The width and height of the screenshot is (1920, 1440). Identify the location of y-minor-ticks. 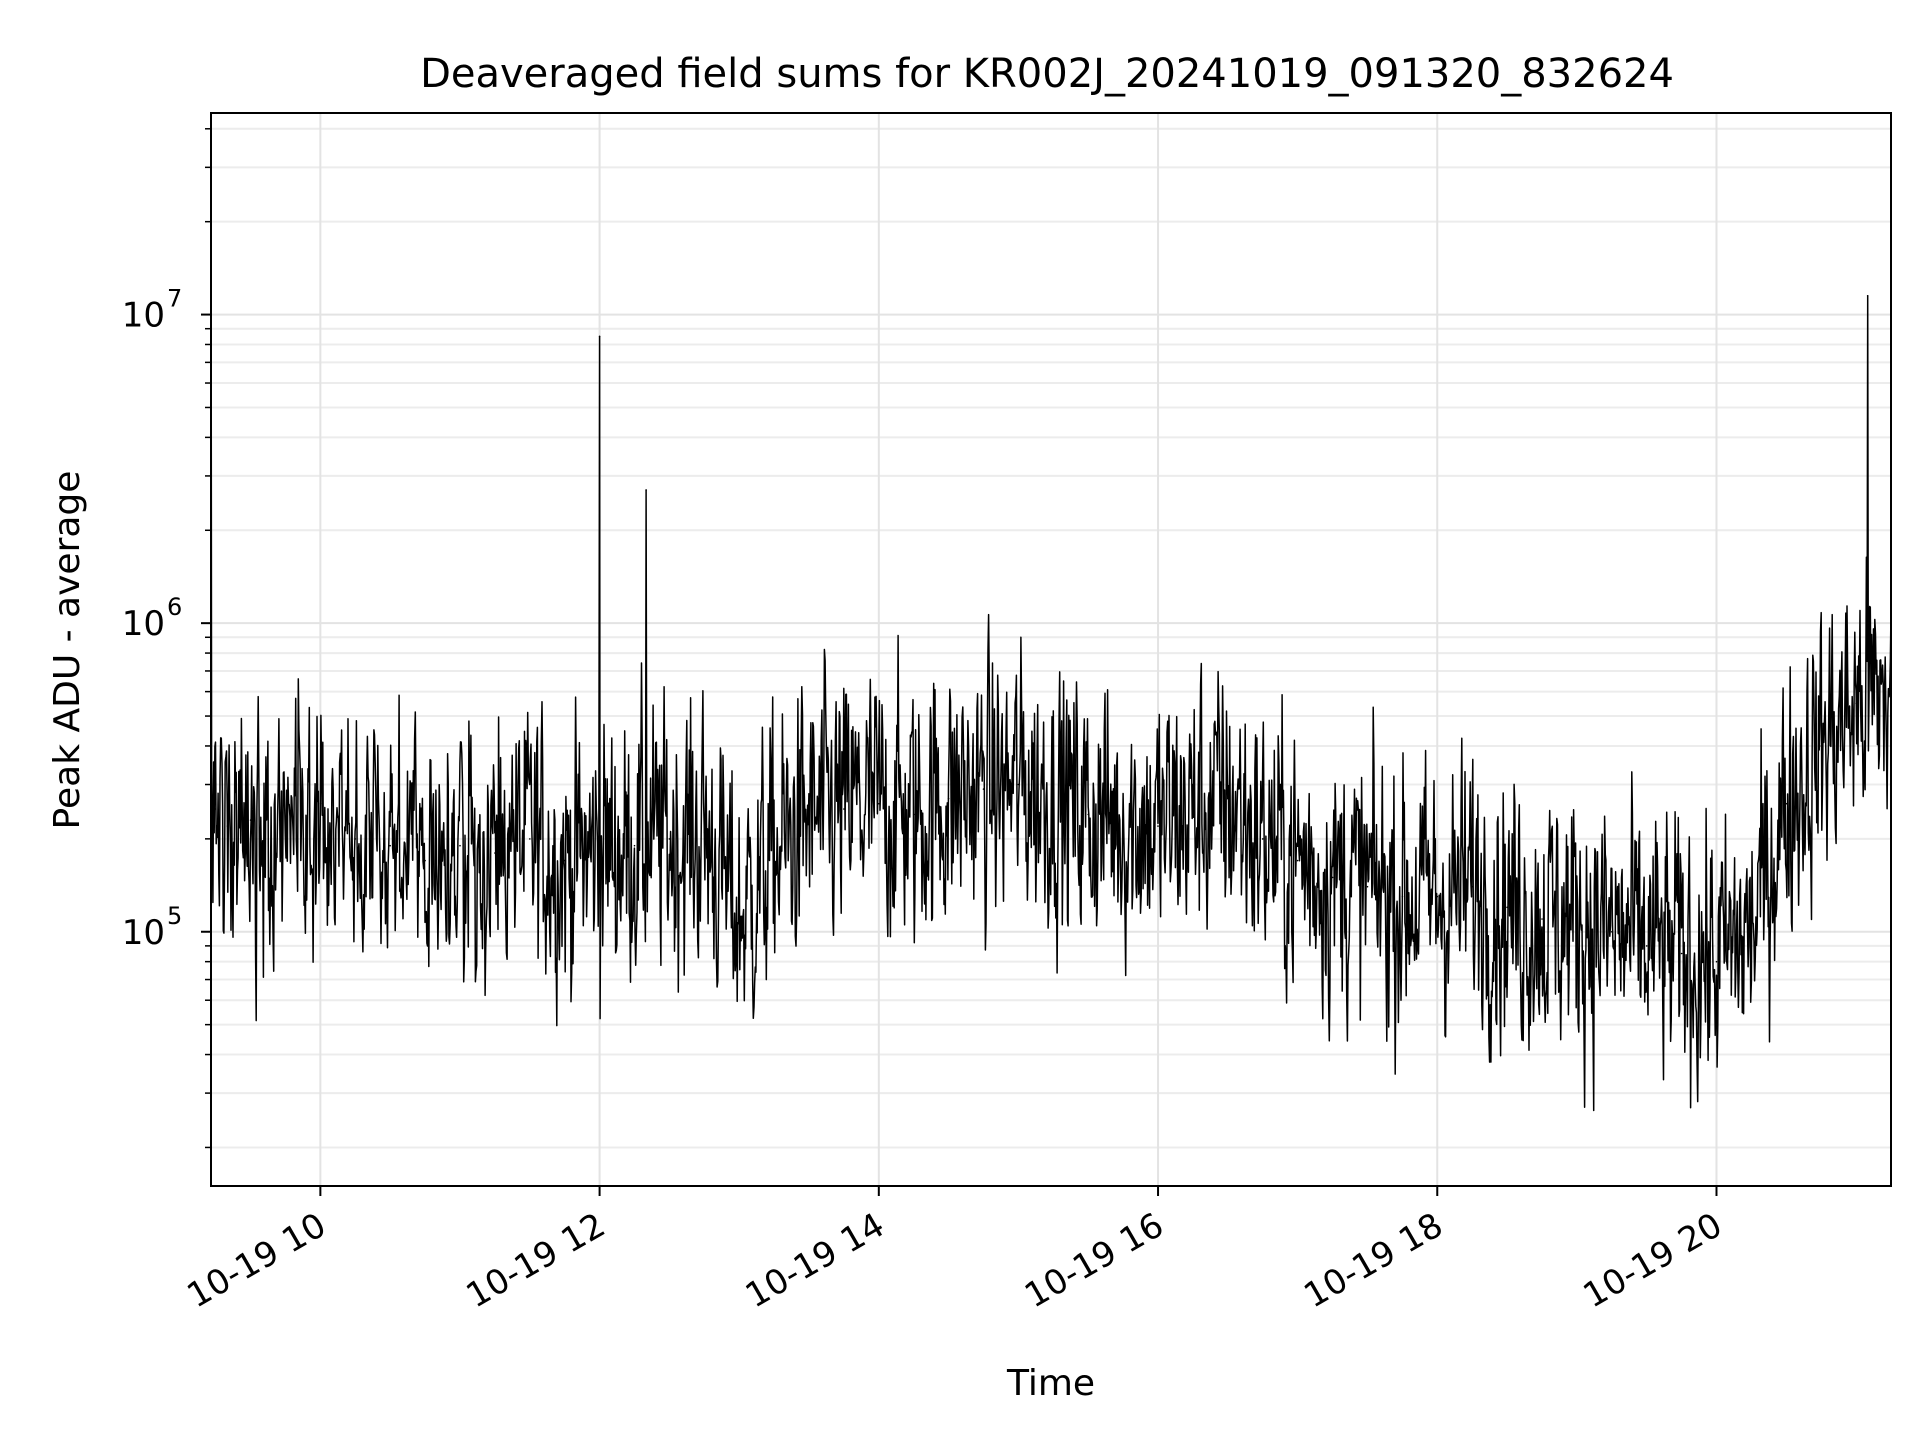
(208, 638).